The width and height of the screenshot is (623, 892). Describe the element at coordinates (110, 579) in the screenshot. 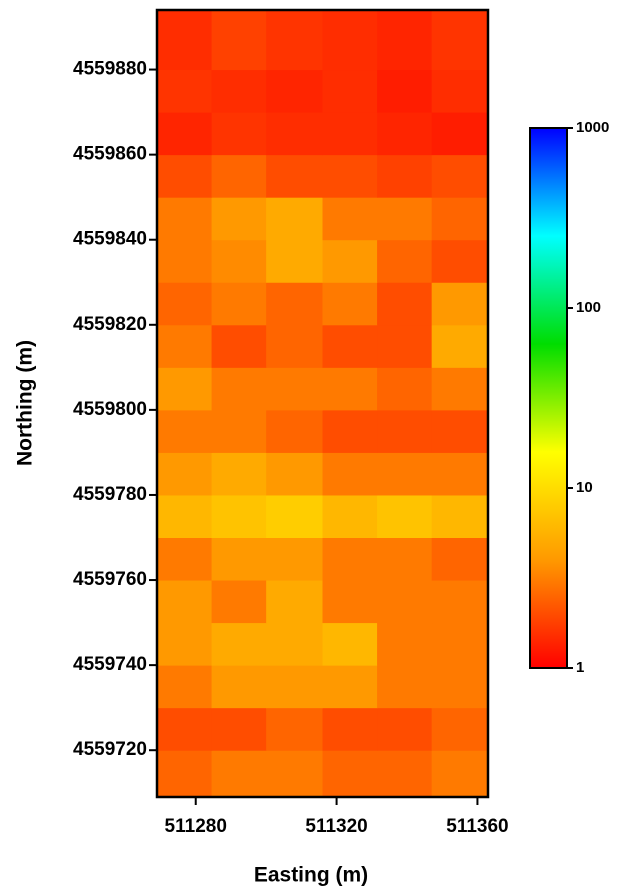

I see `y-tick-label: 4559760` at that location.